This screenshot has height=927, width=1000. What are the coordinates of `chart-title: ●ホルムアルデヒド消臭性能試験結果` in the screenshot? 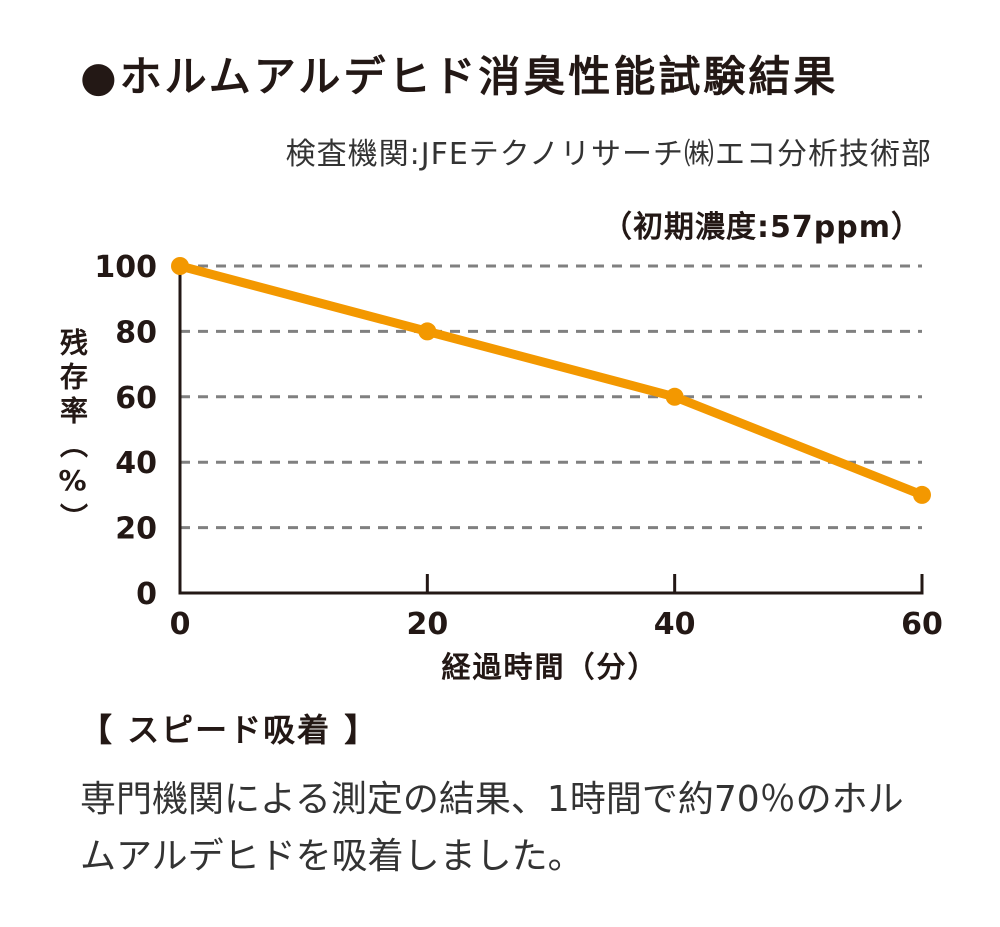 It's located at (459, 76).